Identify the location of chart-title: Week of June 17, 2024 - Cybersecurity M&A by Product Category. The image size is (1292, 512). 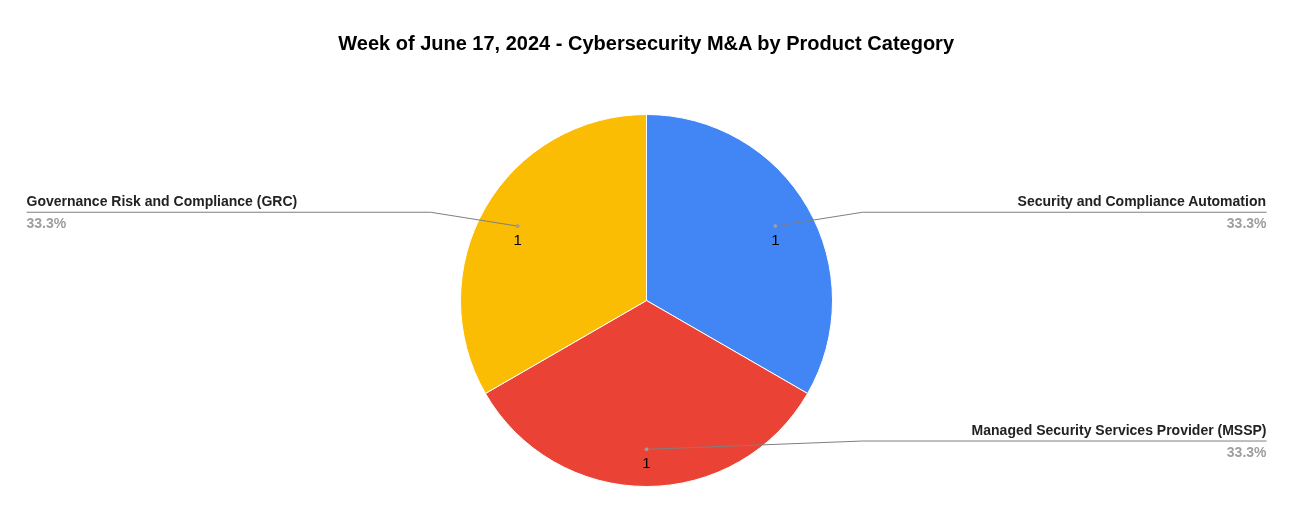
(646, 42).